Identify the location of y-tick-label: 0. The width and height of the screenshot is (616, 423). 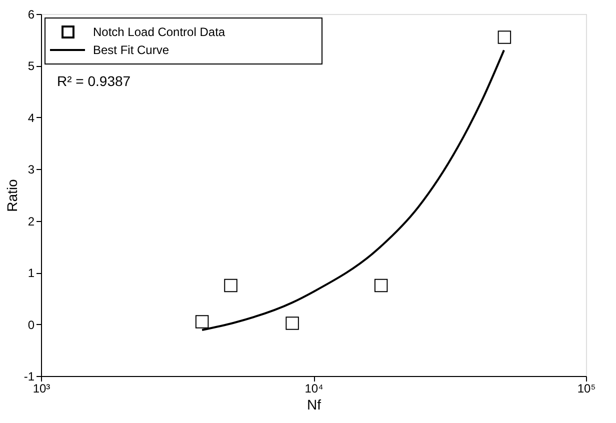
(31, 325).